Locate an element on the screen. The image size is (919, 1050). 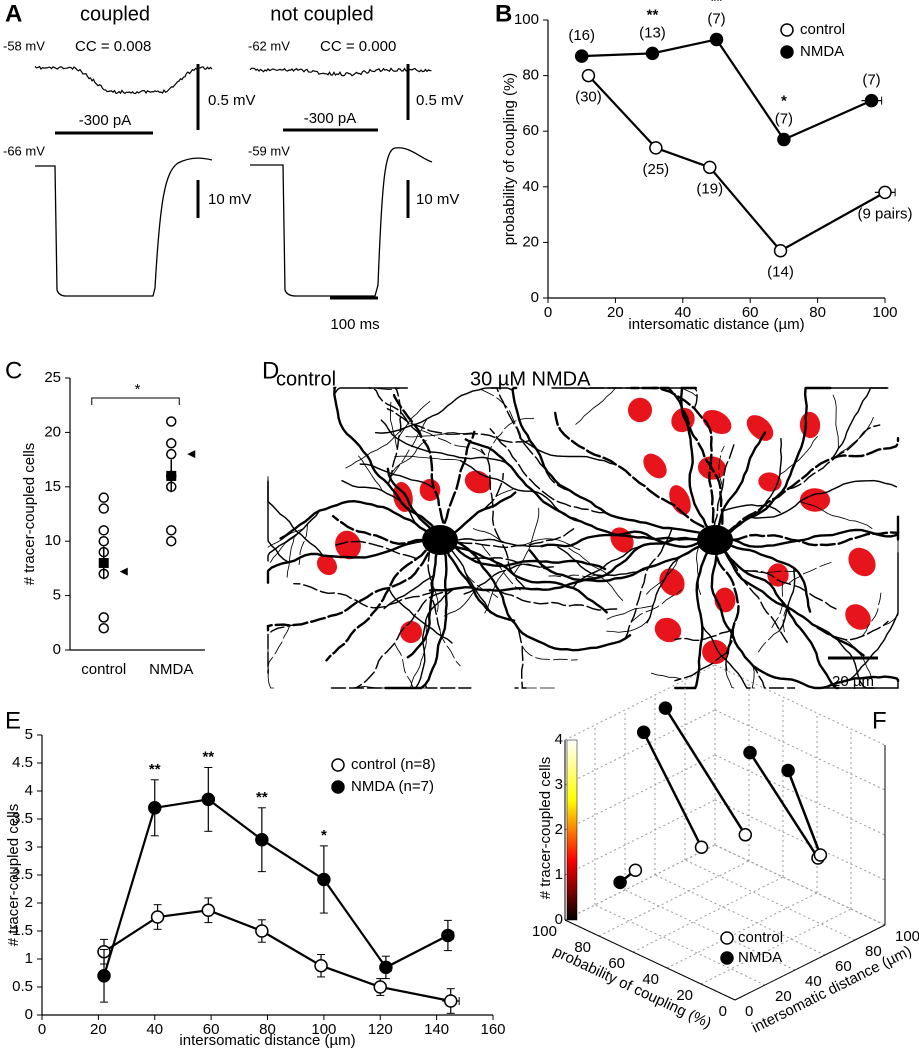
trace-title: coupled is located at coordinates (115, 14).